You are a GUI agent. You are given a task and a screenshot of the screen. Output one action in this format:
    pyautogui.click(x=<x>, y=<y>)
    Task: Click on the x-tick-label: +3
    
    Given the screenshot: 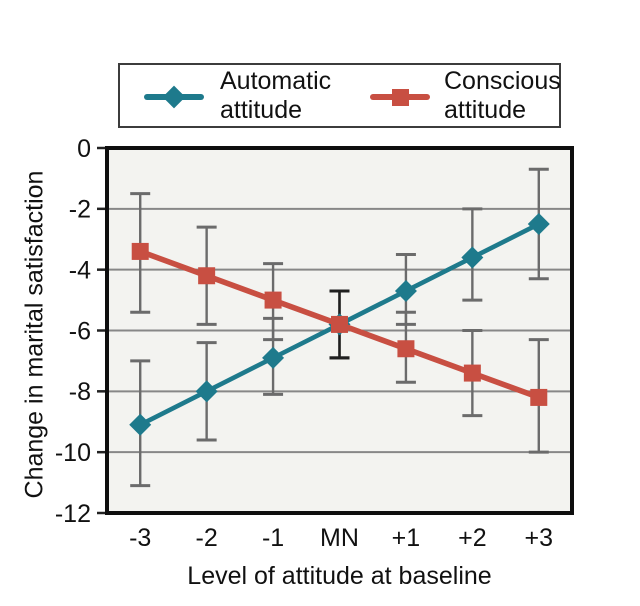 What is the action you would take?
    pyautogui.click(x=539, y=538)
    